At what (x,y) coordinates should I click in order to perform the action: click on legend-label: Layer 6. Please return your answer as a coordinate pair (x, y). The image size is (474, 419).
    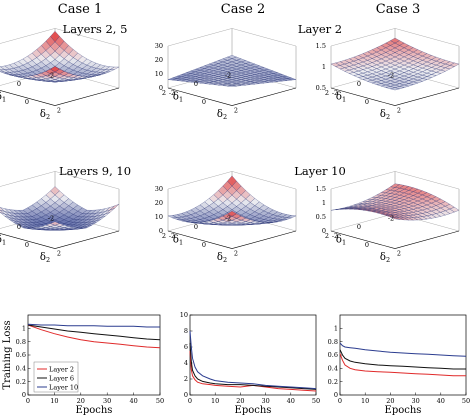
    Looking at the image, I should click on (61, 378).